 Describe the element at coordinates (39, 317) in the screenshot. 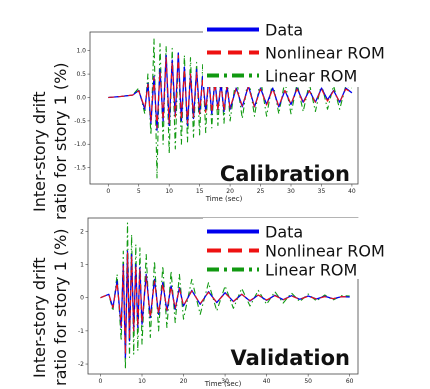

I see `ylabel-bottom-line1: Inter-story drift` at that location.